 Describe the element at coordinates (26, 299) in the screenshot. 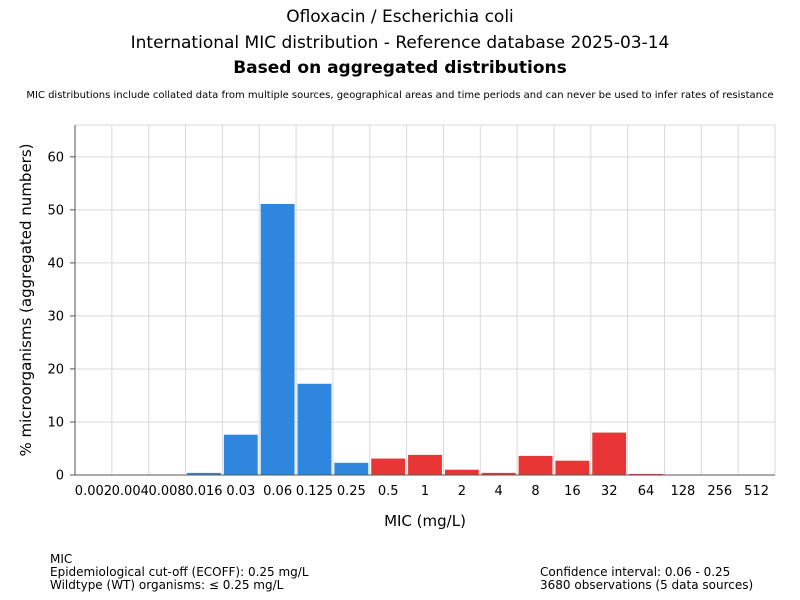

I see `y-axis-label: % microorganisms (aggregated numbers)` at that location.